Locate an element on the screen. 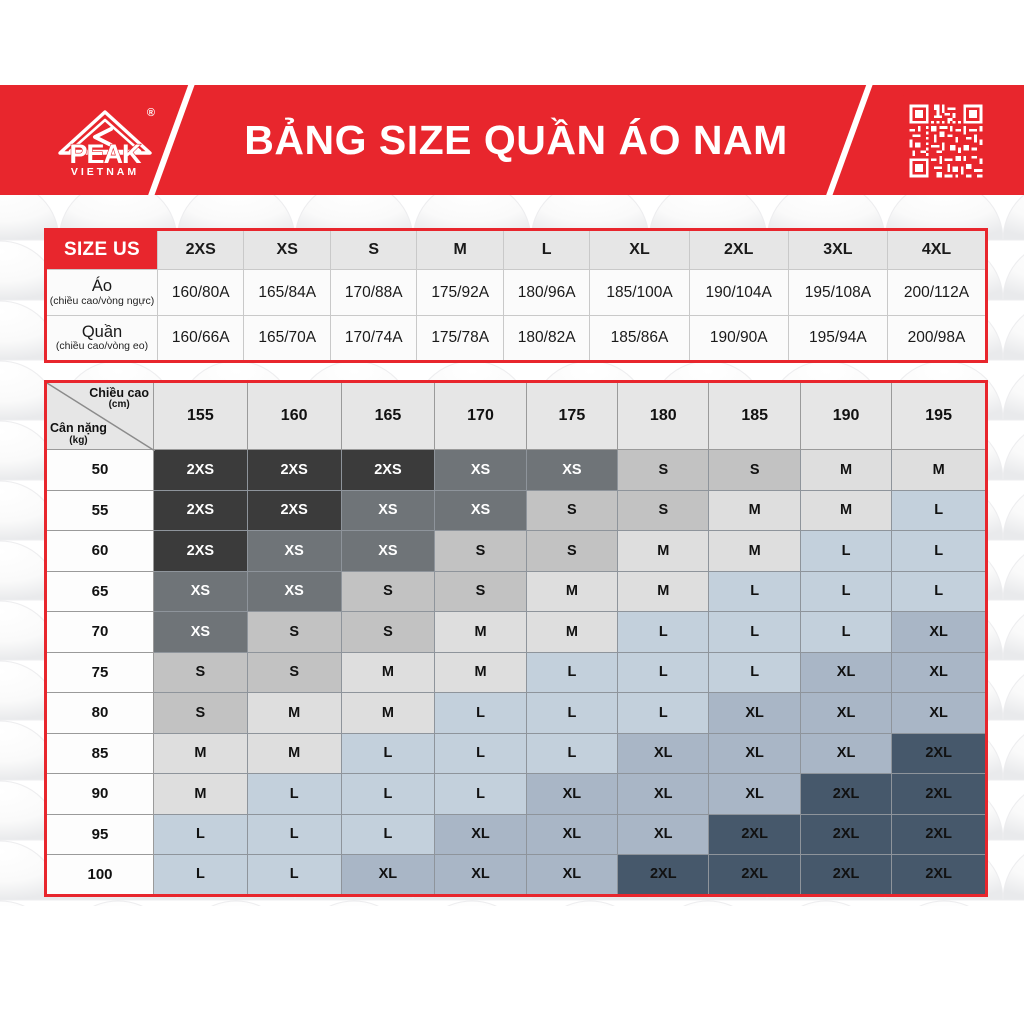  matrix-height-0: 155 is located at coordinates (200, 415).